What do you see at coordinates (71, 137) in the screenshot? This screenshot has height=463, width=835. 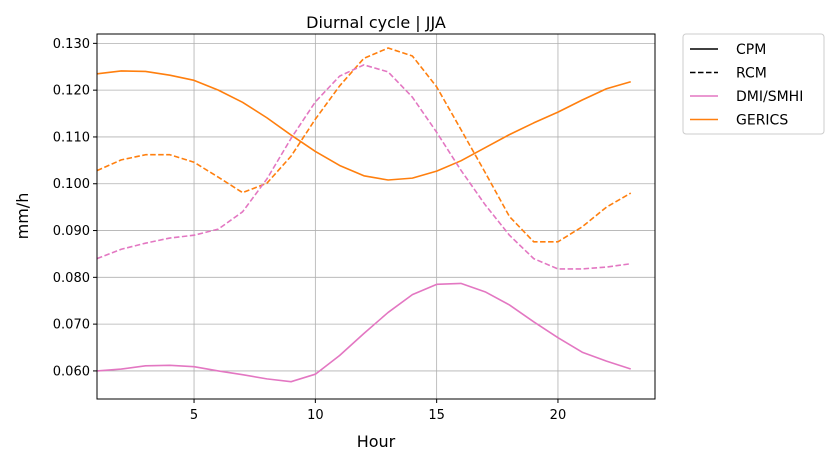 I see `y-tick-label: 0.110` at bounding box center [71, 137].